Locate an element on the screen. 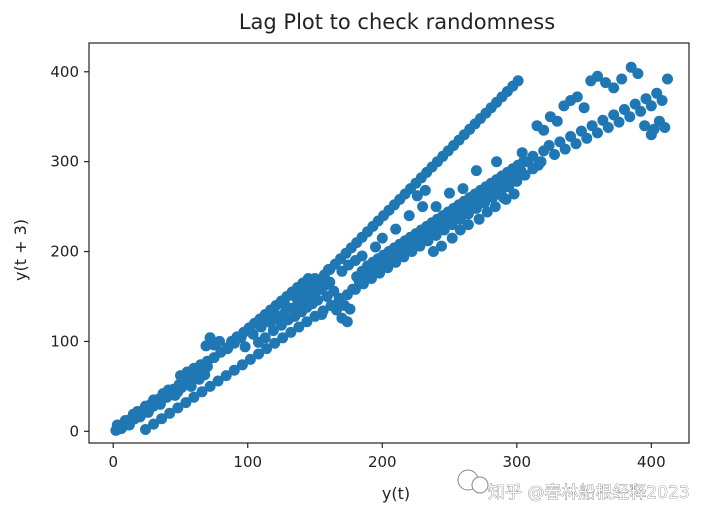 This screenshot has height=515, width=720. wechat-logo-bubble-icon is located at coordinates (480, 485).